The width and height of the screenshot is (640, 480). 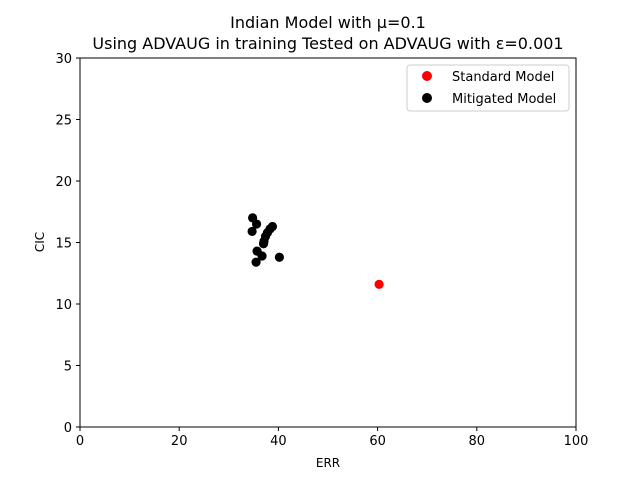 I want to click on legend-marker-mitigated-model, so click(x=427, y=98).